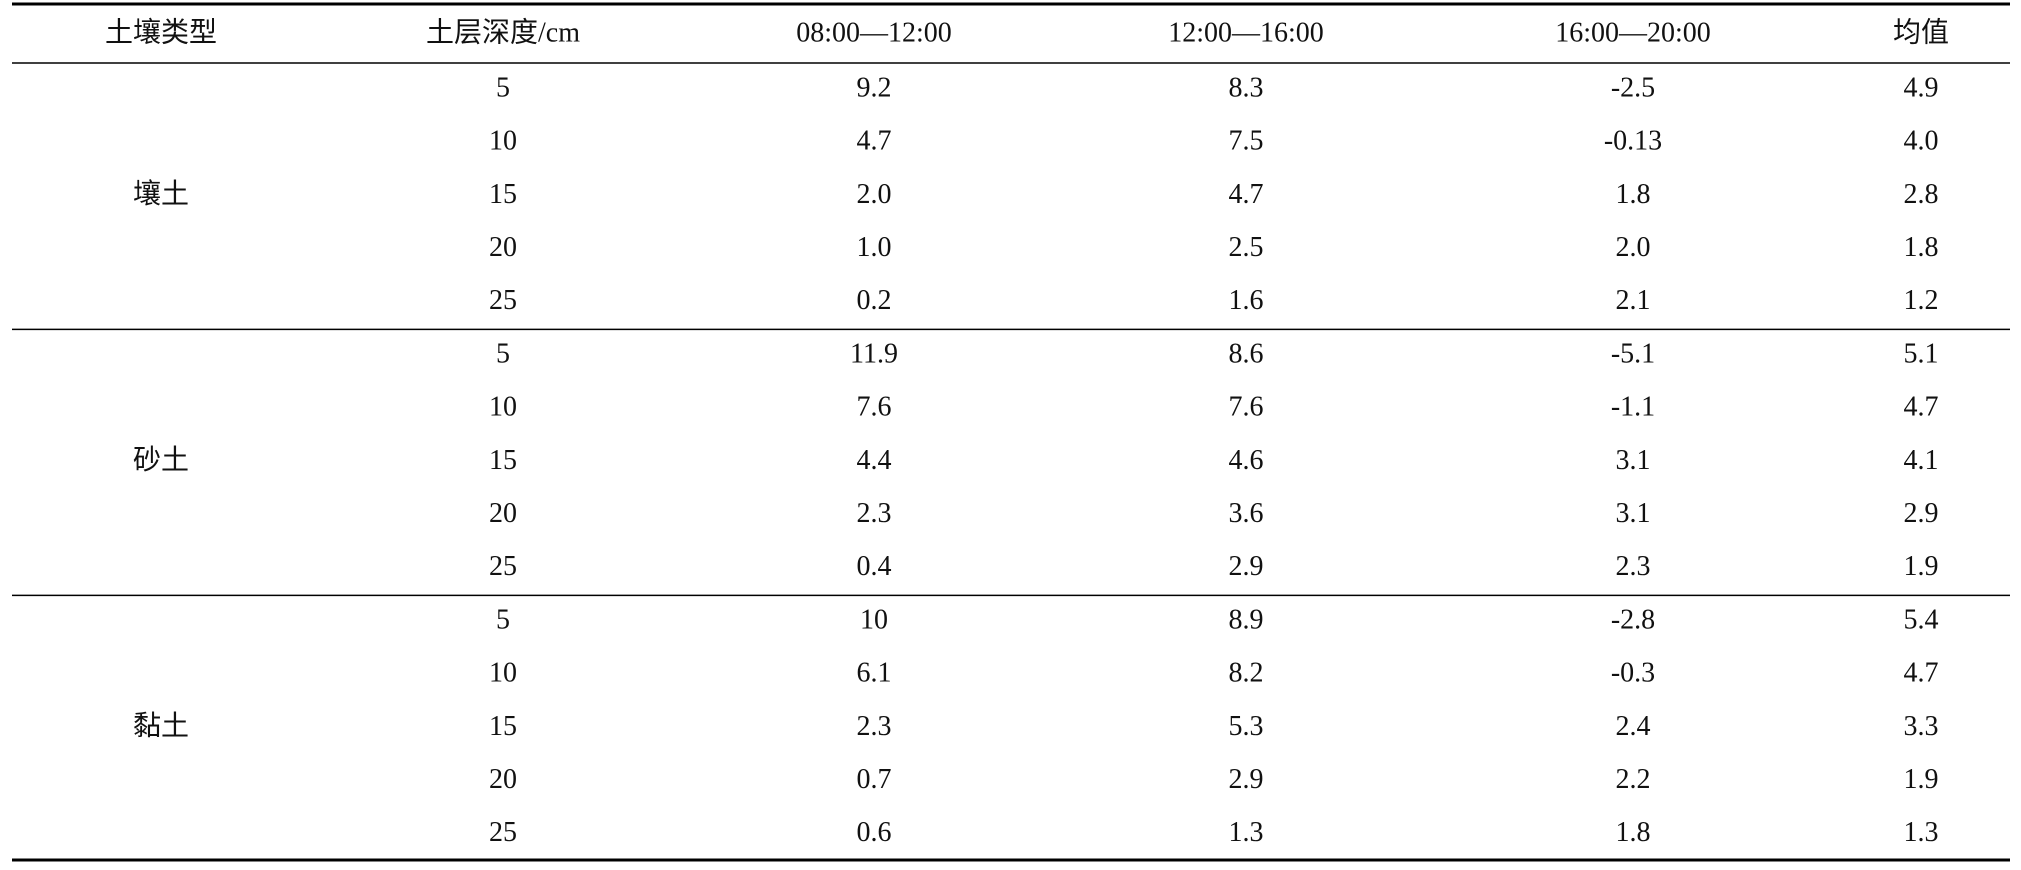 This screenshot has height=870, width=2021. I want to click on cell: 8.9, so click(1246, 619).